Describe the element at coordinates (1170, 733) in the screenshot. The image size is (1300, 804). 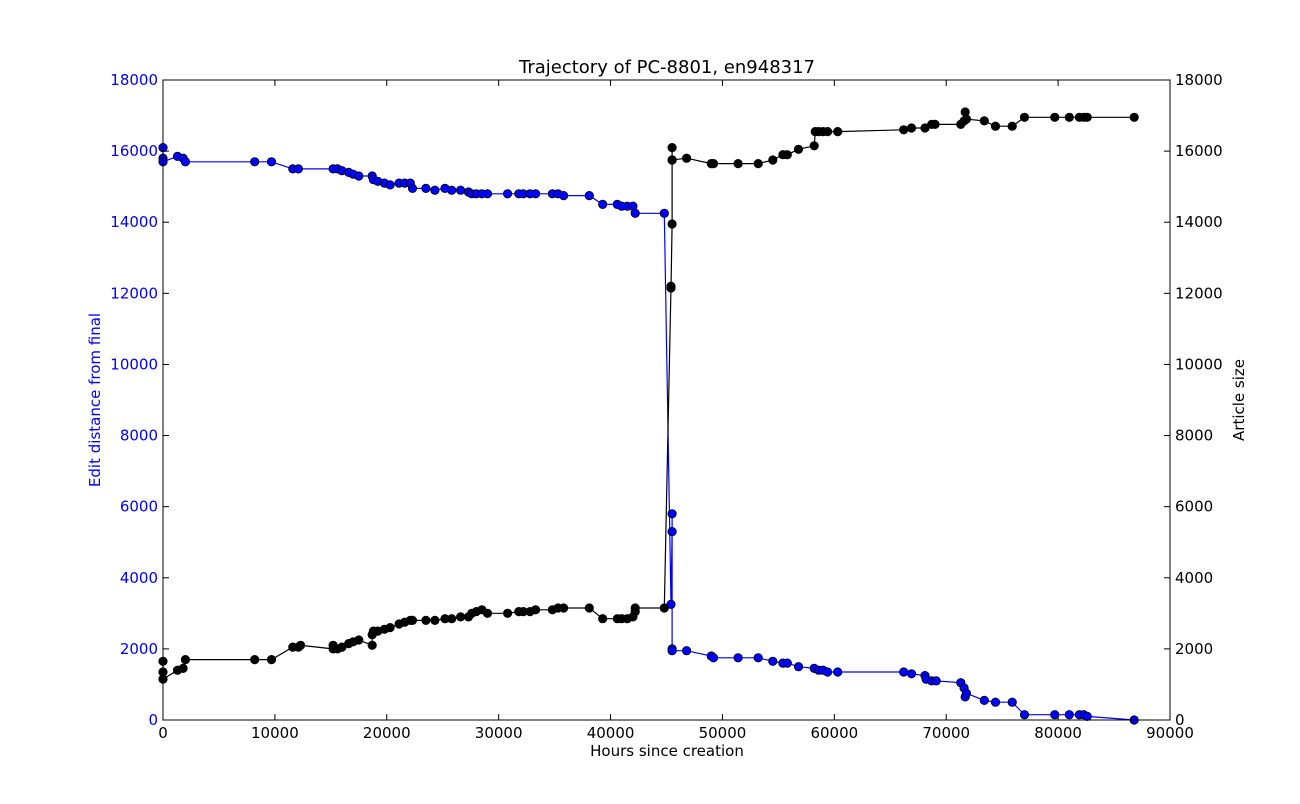
I see `x-tick-label: 90000` at that location.